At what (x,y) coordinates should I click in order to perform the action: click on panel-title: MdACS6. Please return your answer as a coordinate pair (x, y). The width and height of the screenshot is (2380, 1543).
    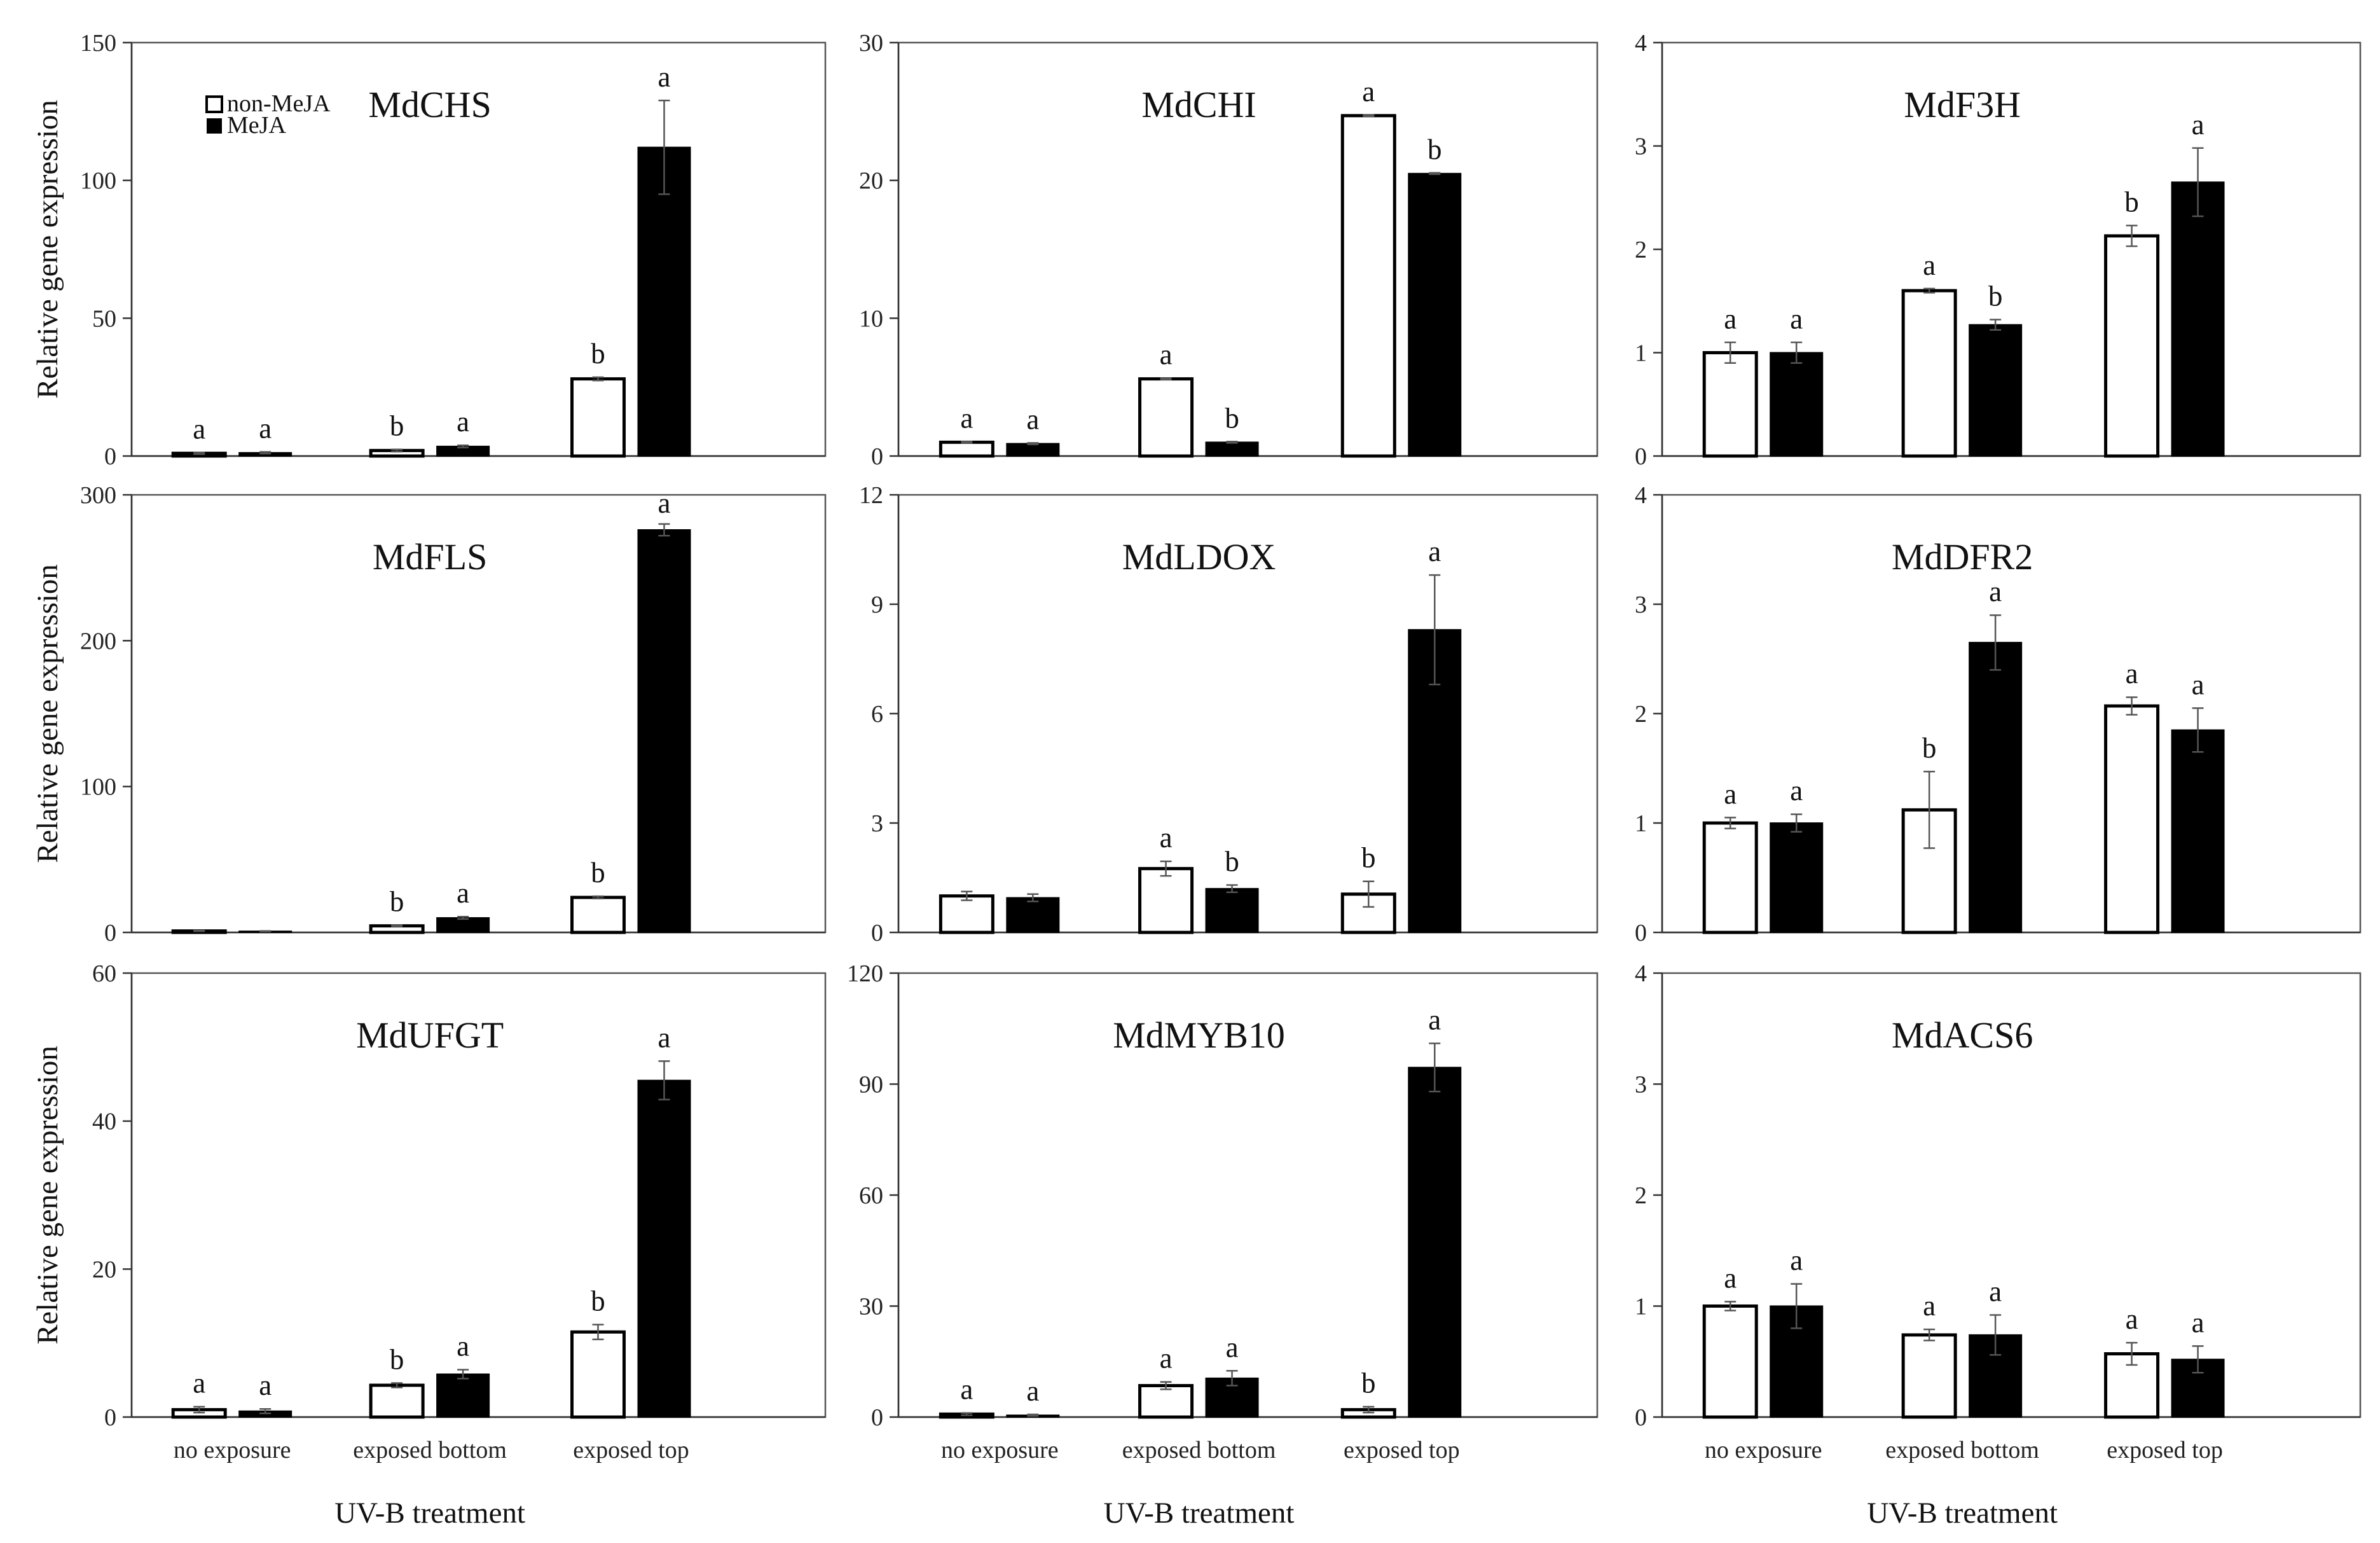
    Looking at the image, I should click on (1962, 1035).